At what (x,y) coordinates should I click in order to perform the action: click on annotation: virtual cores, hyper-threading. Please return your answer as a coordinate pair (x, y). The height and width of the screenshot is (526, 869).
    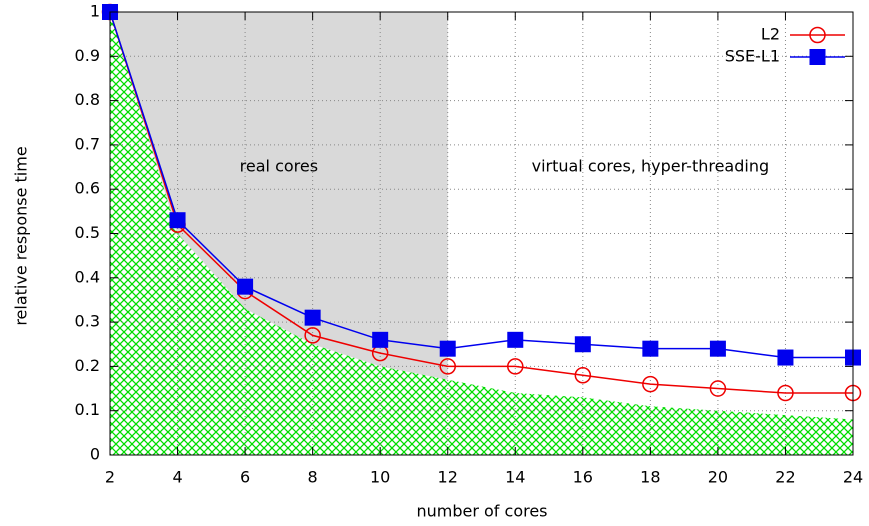
    Looking at the image, I should click on (651, 166).